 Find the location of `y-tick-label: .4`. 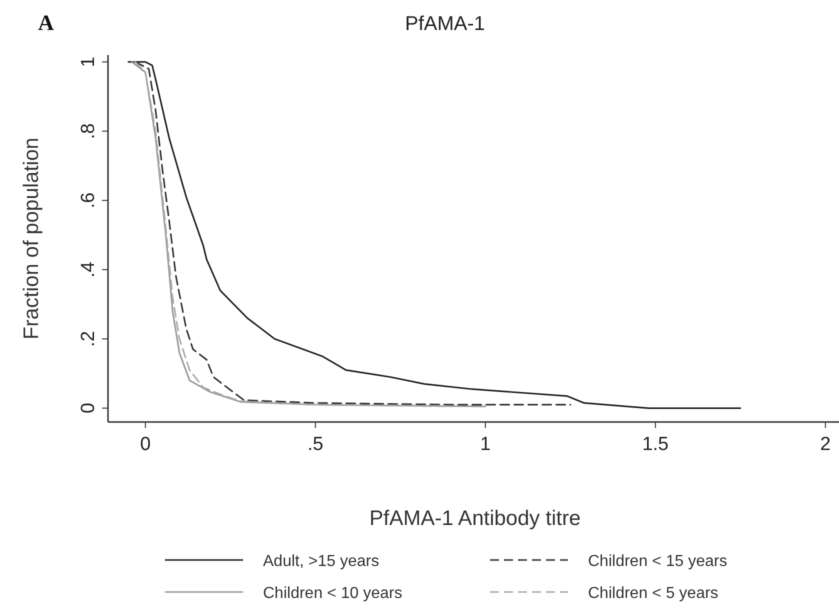

y-tick-label: .4 is located at coordinates (88, 269).